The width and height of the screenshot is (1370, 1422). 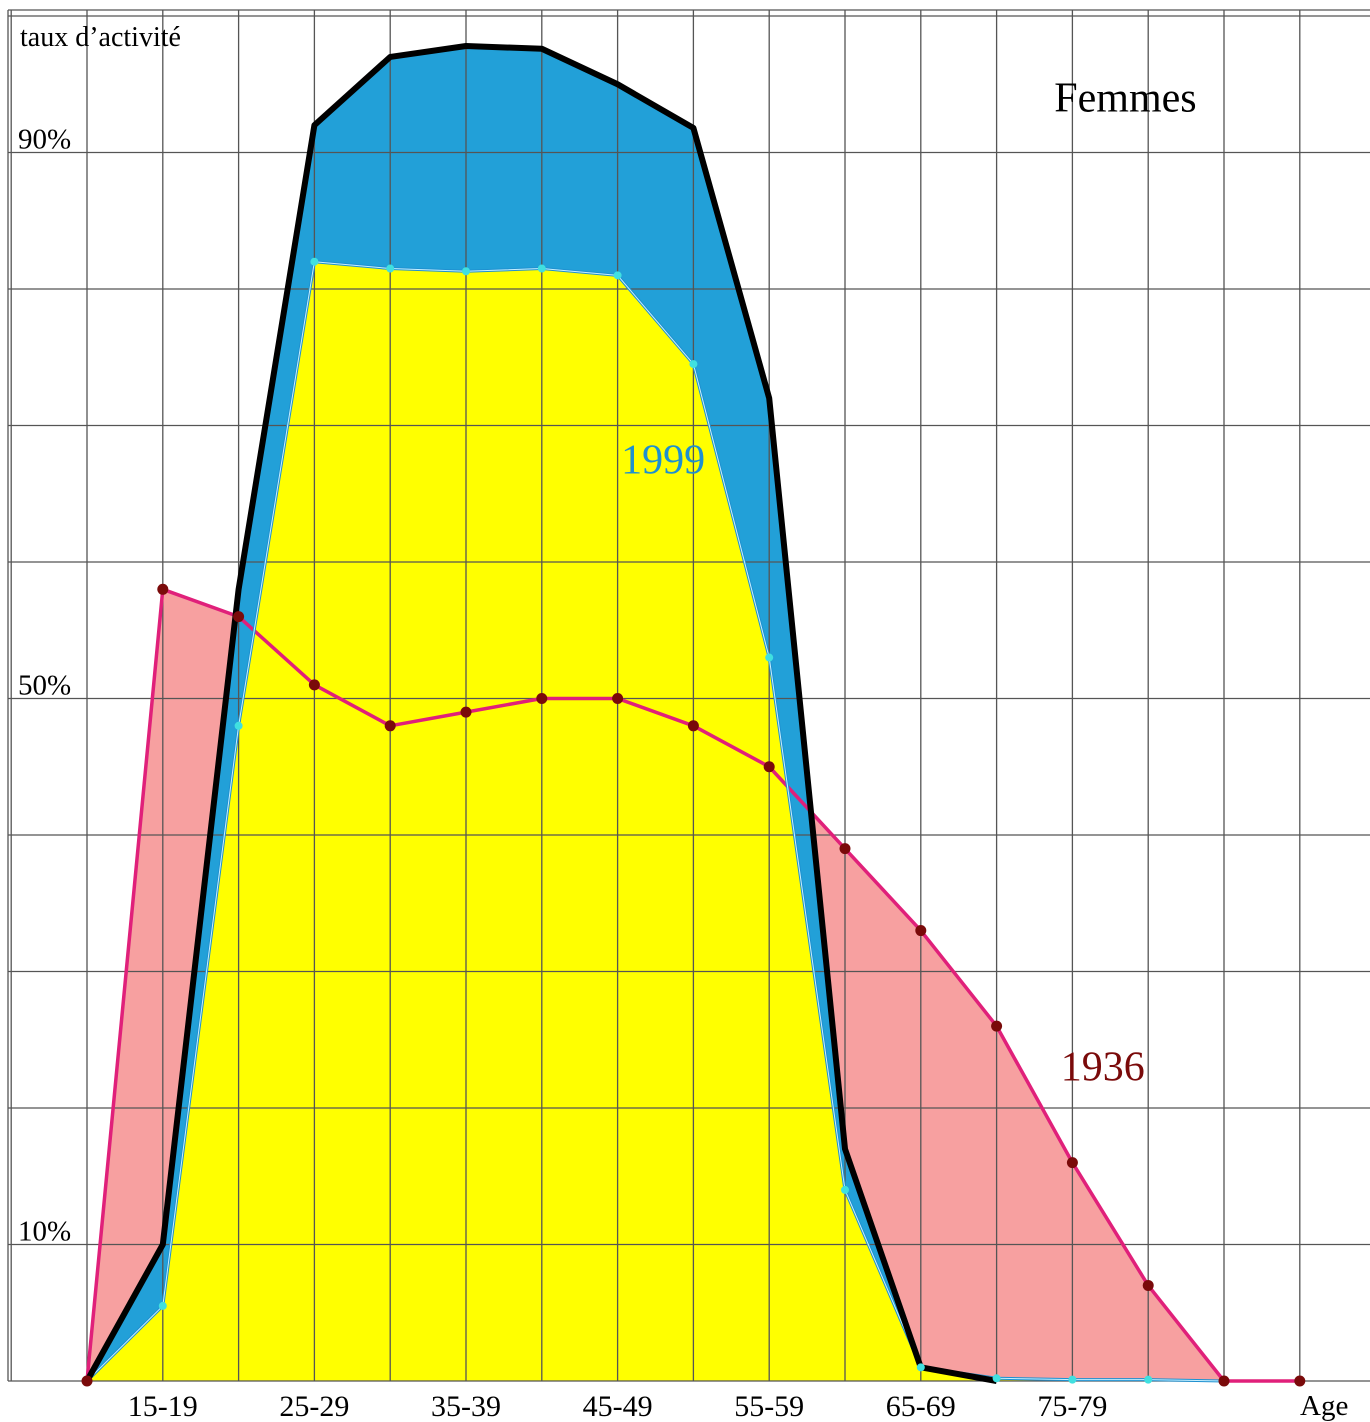 I want to click on x-tick-label: 75-79, so click(x=1072, y=1406).